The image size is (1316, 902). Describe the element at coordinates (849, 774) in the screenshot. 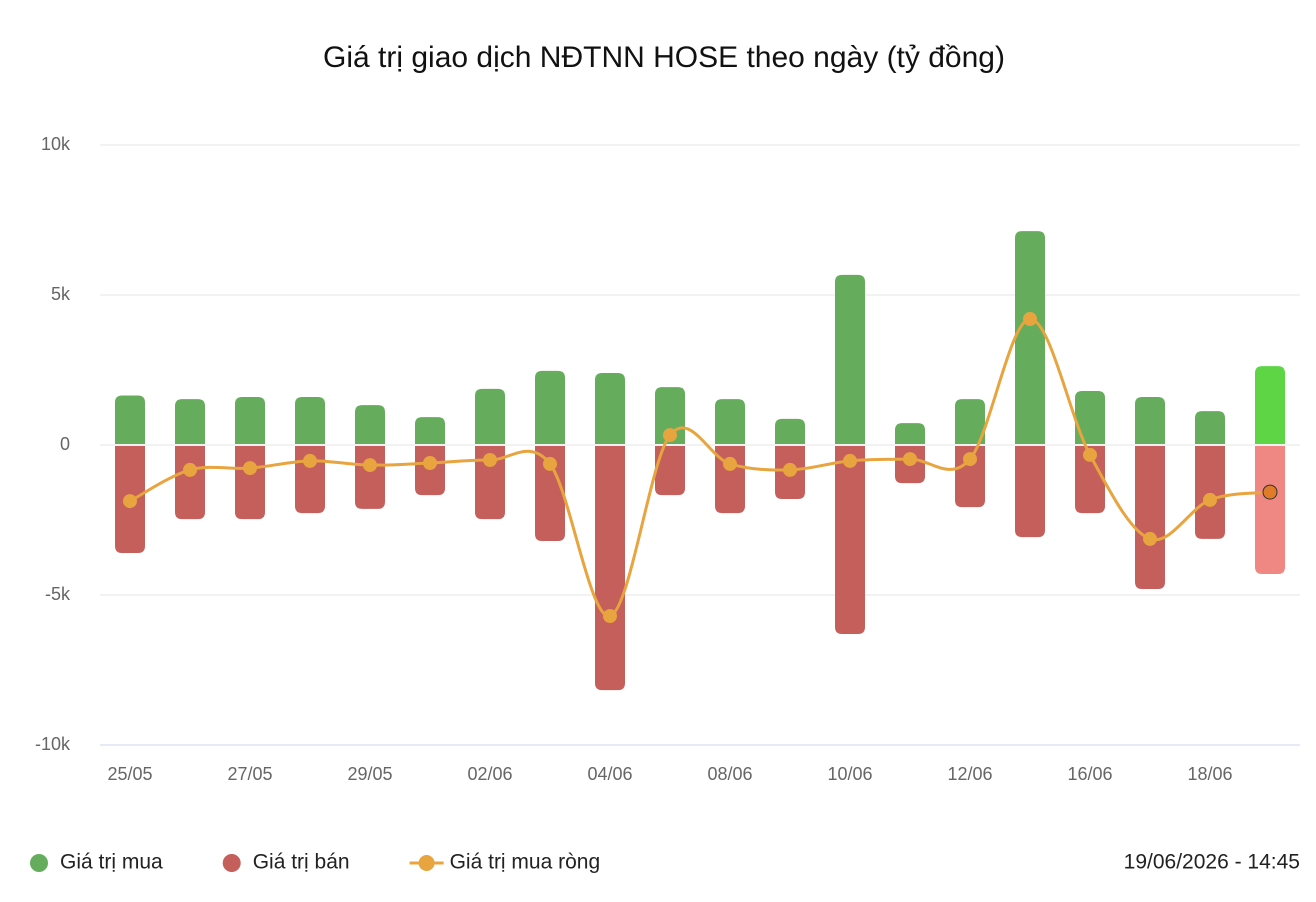

I see `x-tick-label: 10/06` at that location.